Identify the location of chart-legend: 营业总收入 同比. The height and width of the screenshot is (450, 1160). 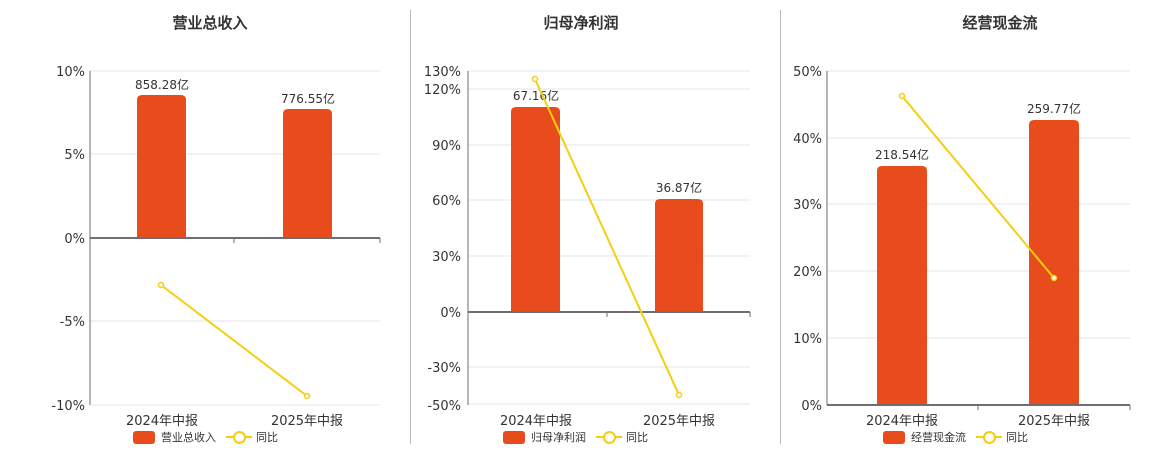
(205, 437).